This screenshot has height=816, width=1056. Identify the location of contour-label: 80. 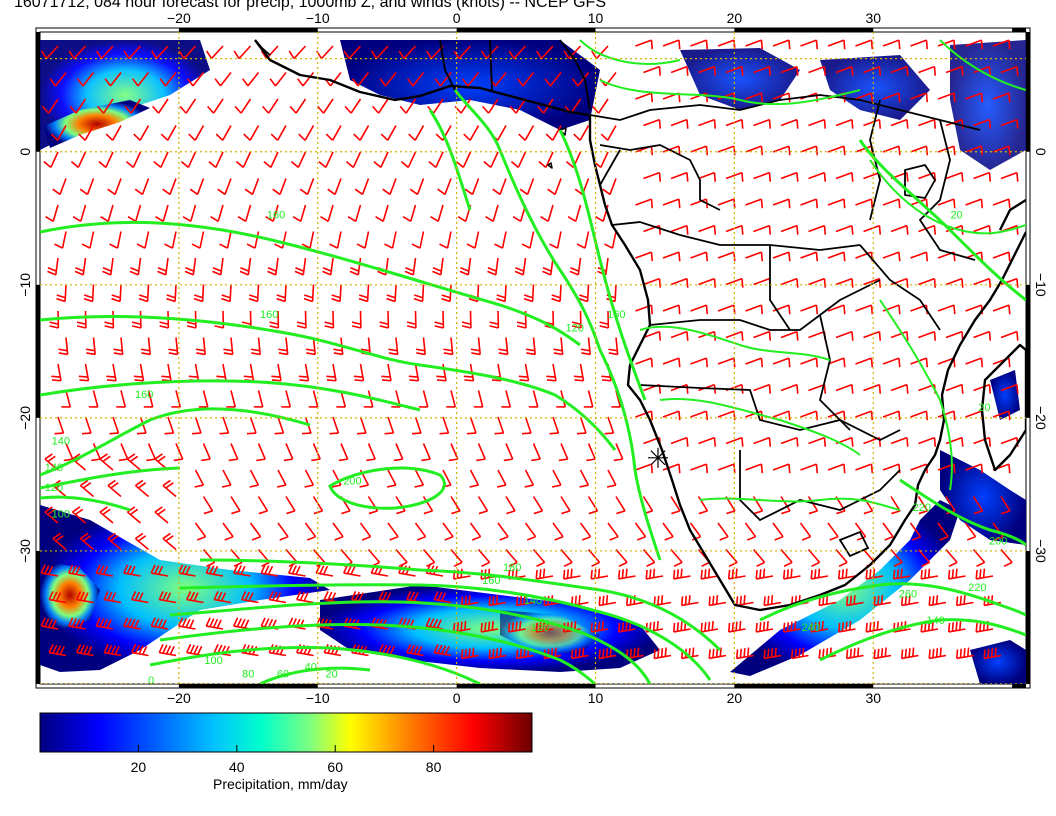
(248, 674).